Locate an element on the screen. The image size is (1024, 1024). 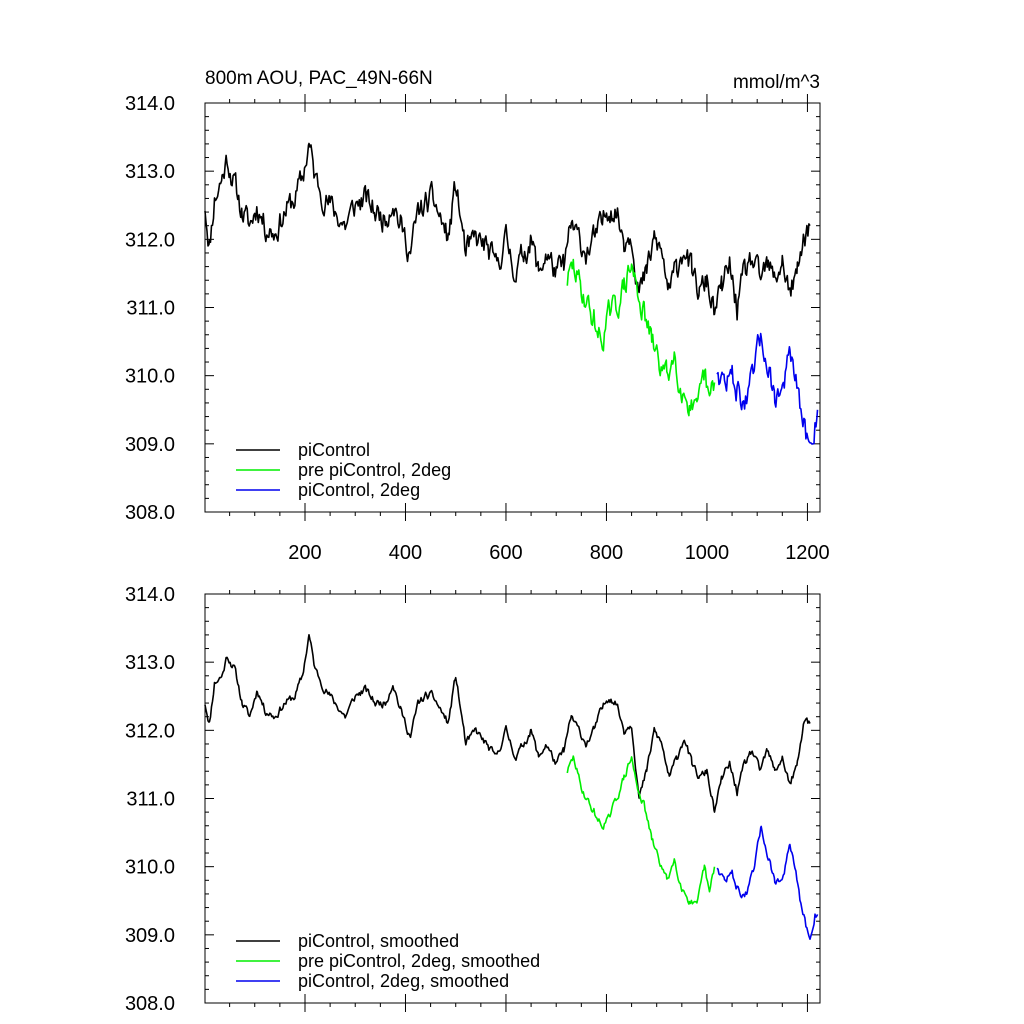
x-tick-label: 1200 is located at coordinates (807, 553).